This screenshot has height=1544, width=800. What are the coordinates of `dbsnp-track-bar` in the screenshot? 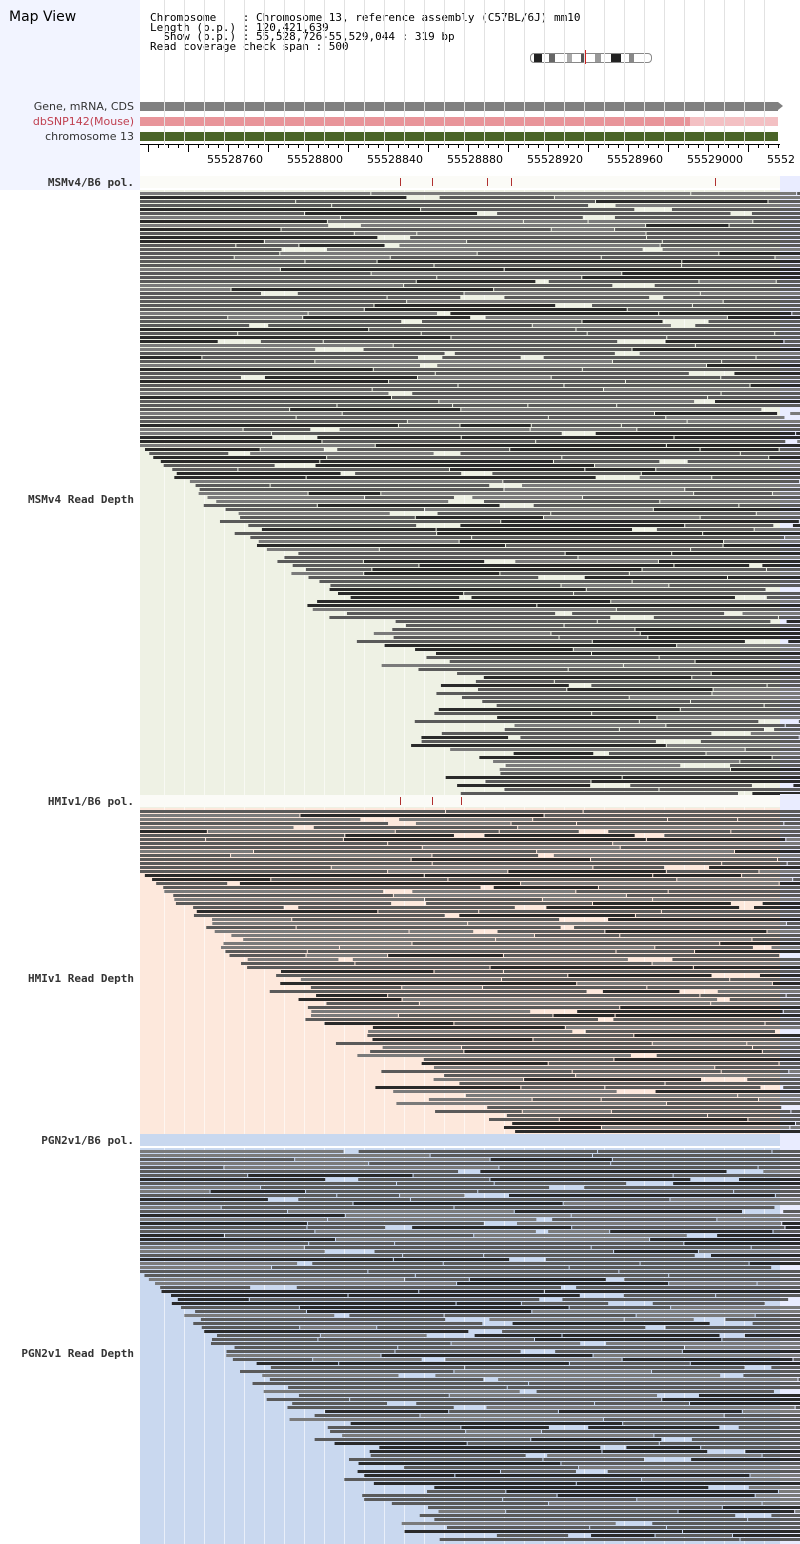 It's located at (459, 121).